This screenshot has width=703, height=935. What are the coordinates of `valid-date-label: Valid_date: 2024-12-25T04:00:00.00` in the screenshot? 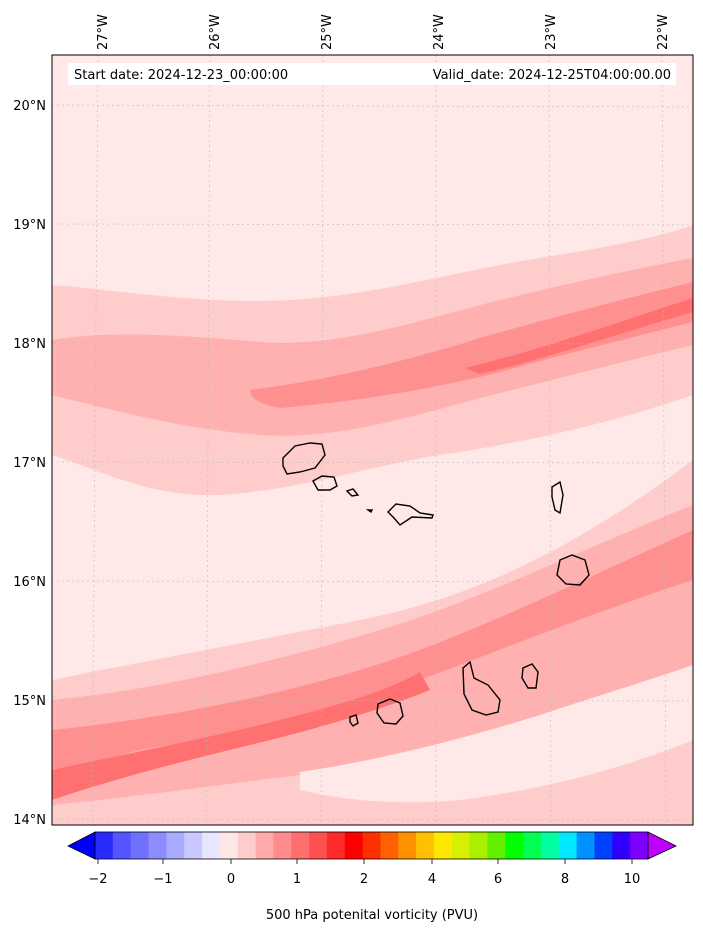 It's located at (552, 75).